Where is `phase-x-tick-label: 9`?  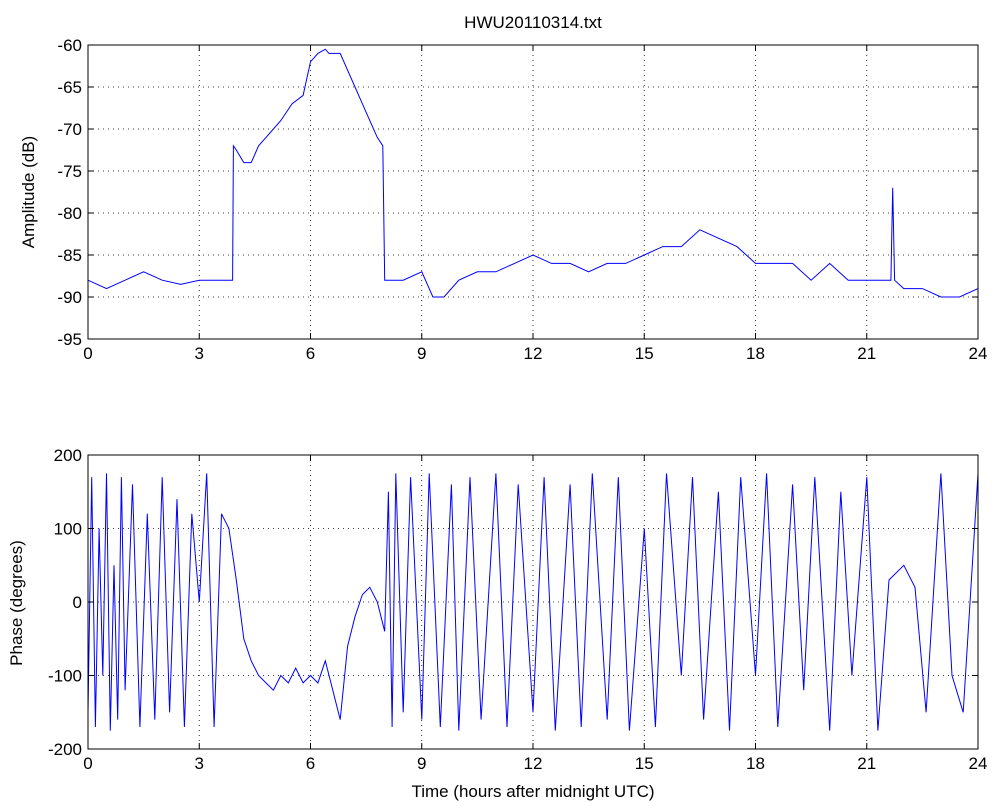
phase-x-tick-label: 9 is located at coordinates (421, 763).